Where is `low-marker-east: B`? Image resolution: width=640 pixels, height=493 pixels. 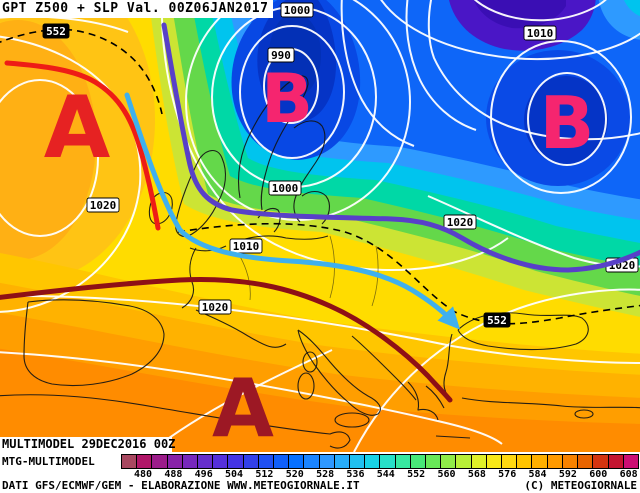 low-marker-east: B is located at coordinates (567, 123).